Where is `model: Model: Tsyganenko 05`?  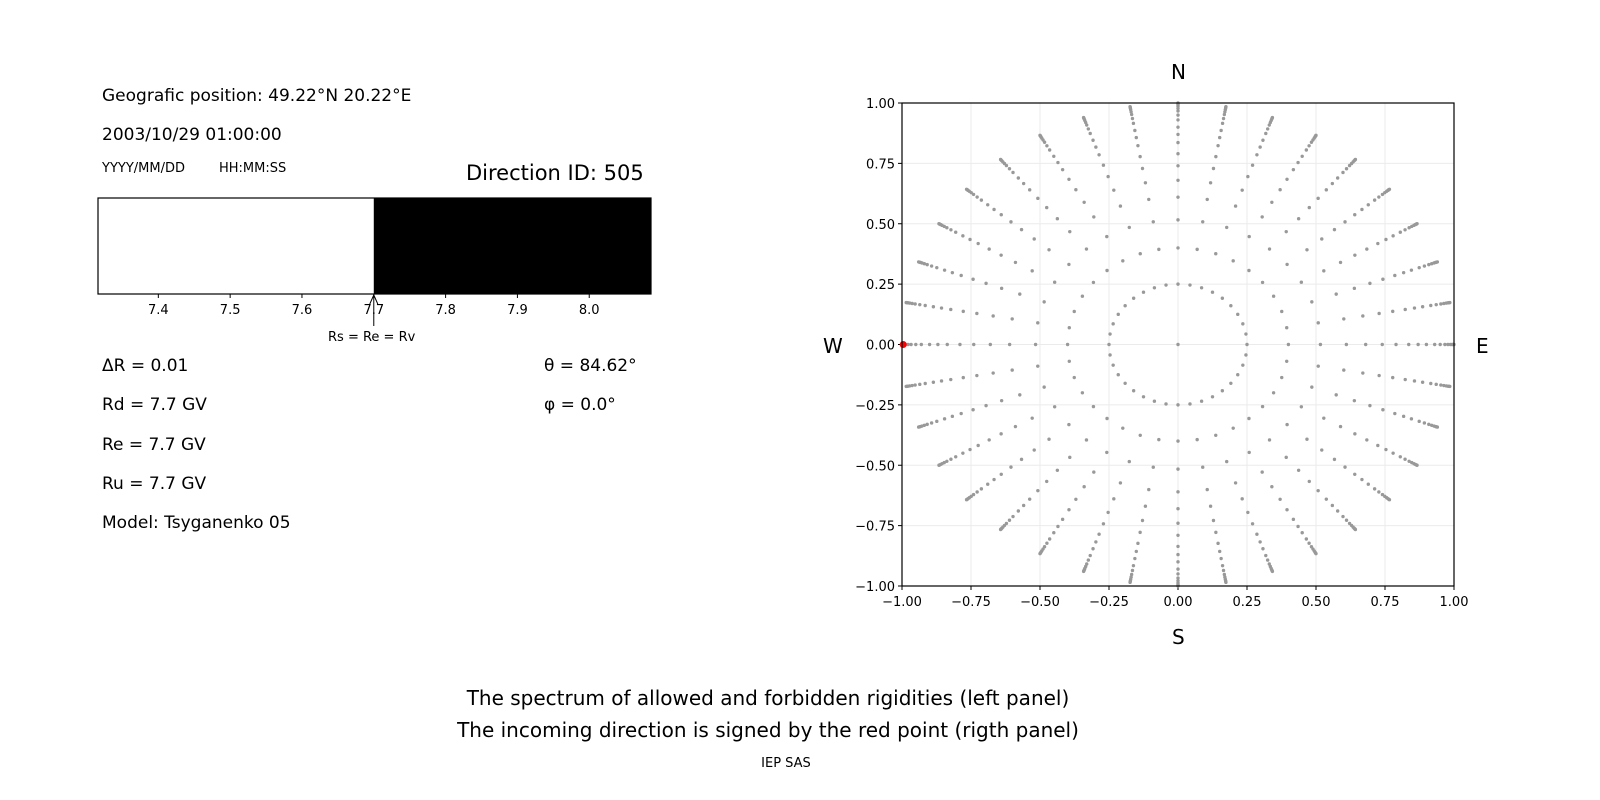 model: Model: Tsyganenko 05 is located at coordinates (196, 523).